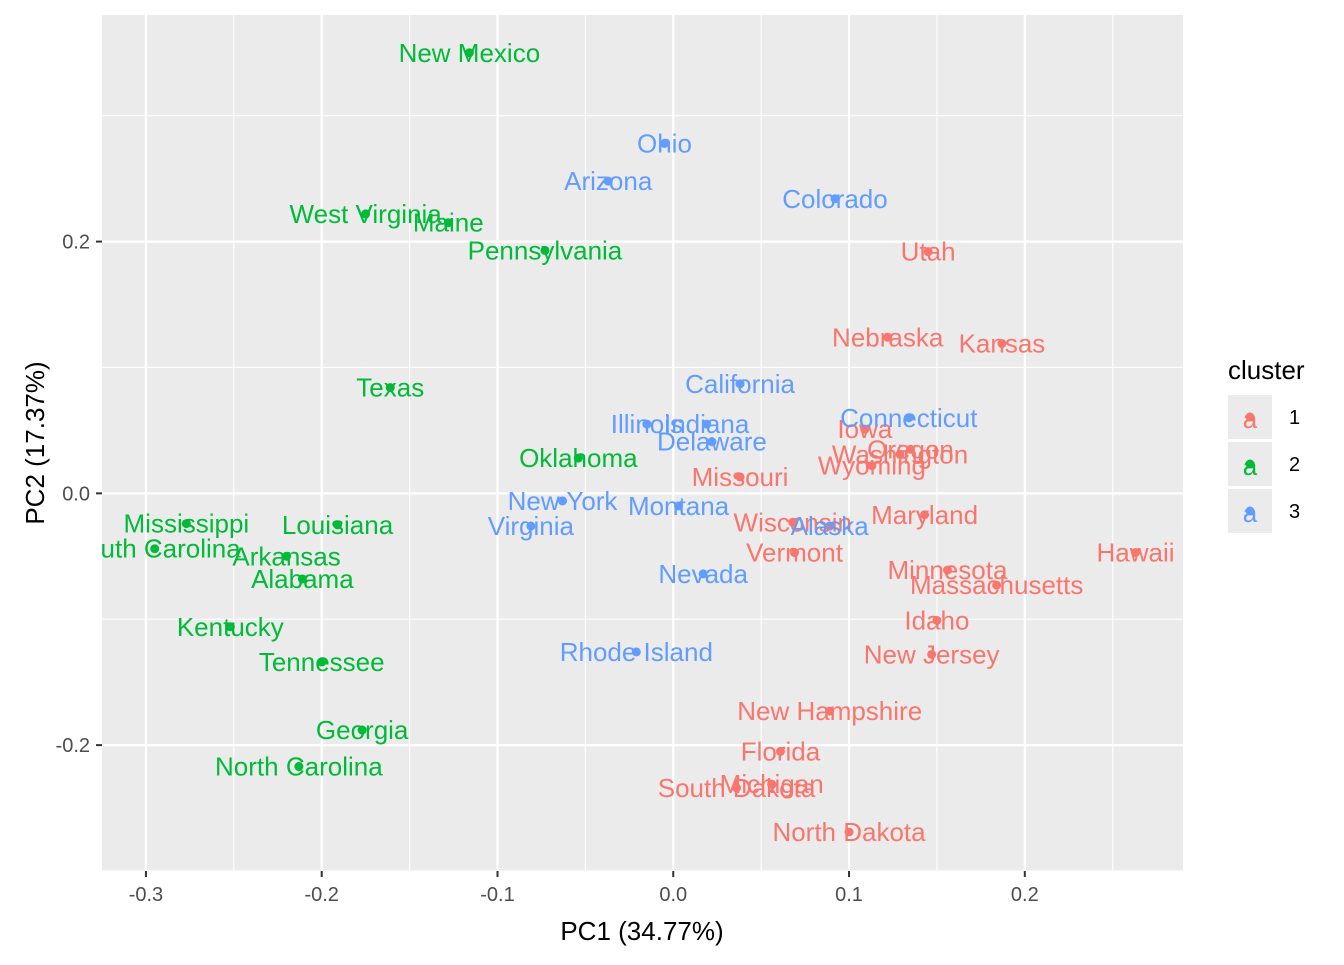  What do you see at coordinates (1264, 464) in the screenshot?
I see `legend-entries: a 1 a 2 a 3` at bounding box center [1264, 464].